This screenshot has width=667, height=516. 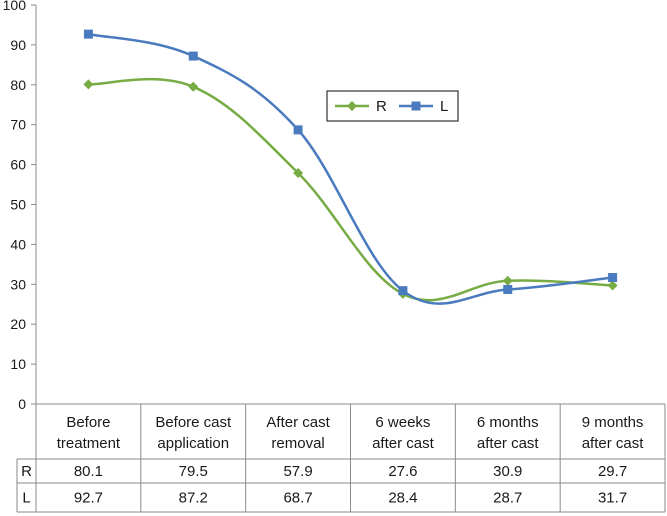 I want to click on y-tick-label: 40, so click(x=18, y=244).